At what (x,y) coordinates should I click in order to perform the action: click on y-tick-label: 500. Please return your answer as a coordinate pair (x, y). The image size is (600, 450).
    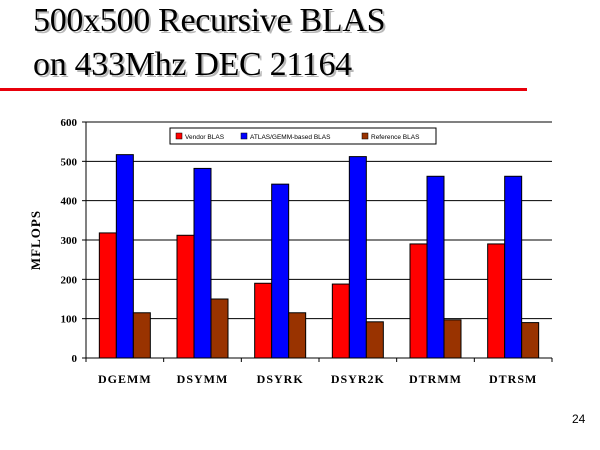
    Looking at the image, I should click on (69, 162).